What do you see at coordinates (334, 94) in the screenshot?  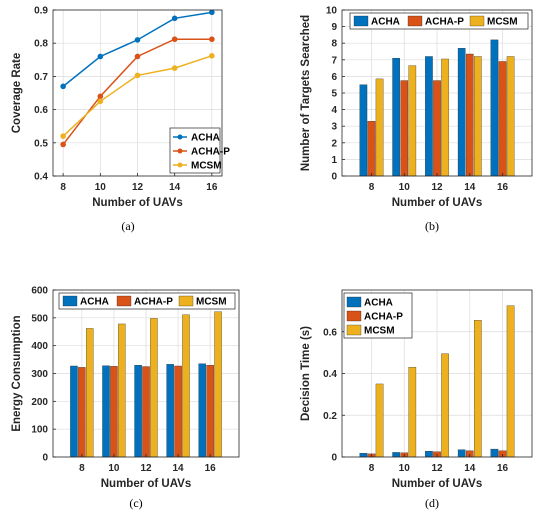 I see `y-tick-label: 5` at bounding box center [334, 94].